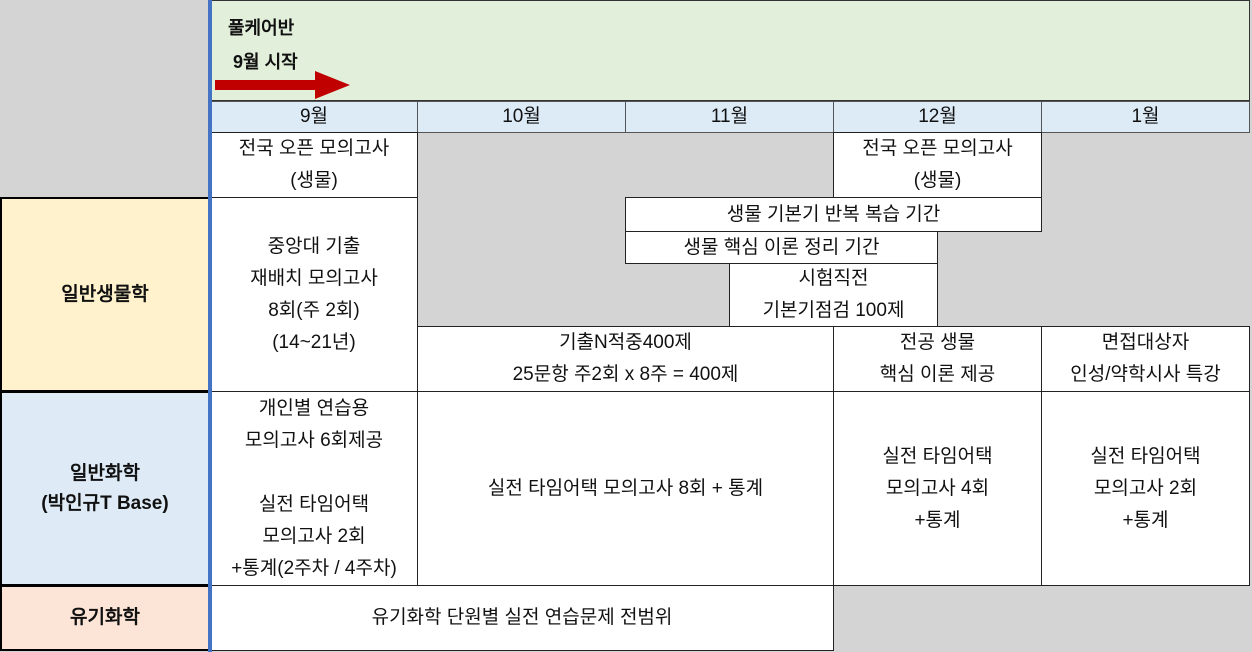 Image resolution: width=1252 pixels, height=652 pixels. What do you see at coordinates (105, 488) in the screenshot?
I see `chemistry-label: 일반화학 (박인규T Base)` at bounding box center [105, 488].